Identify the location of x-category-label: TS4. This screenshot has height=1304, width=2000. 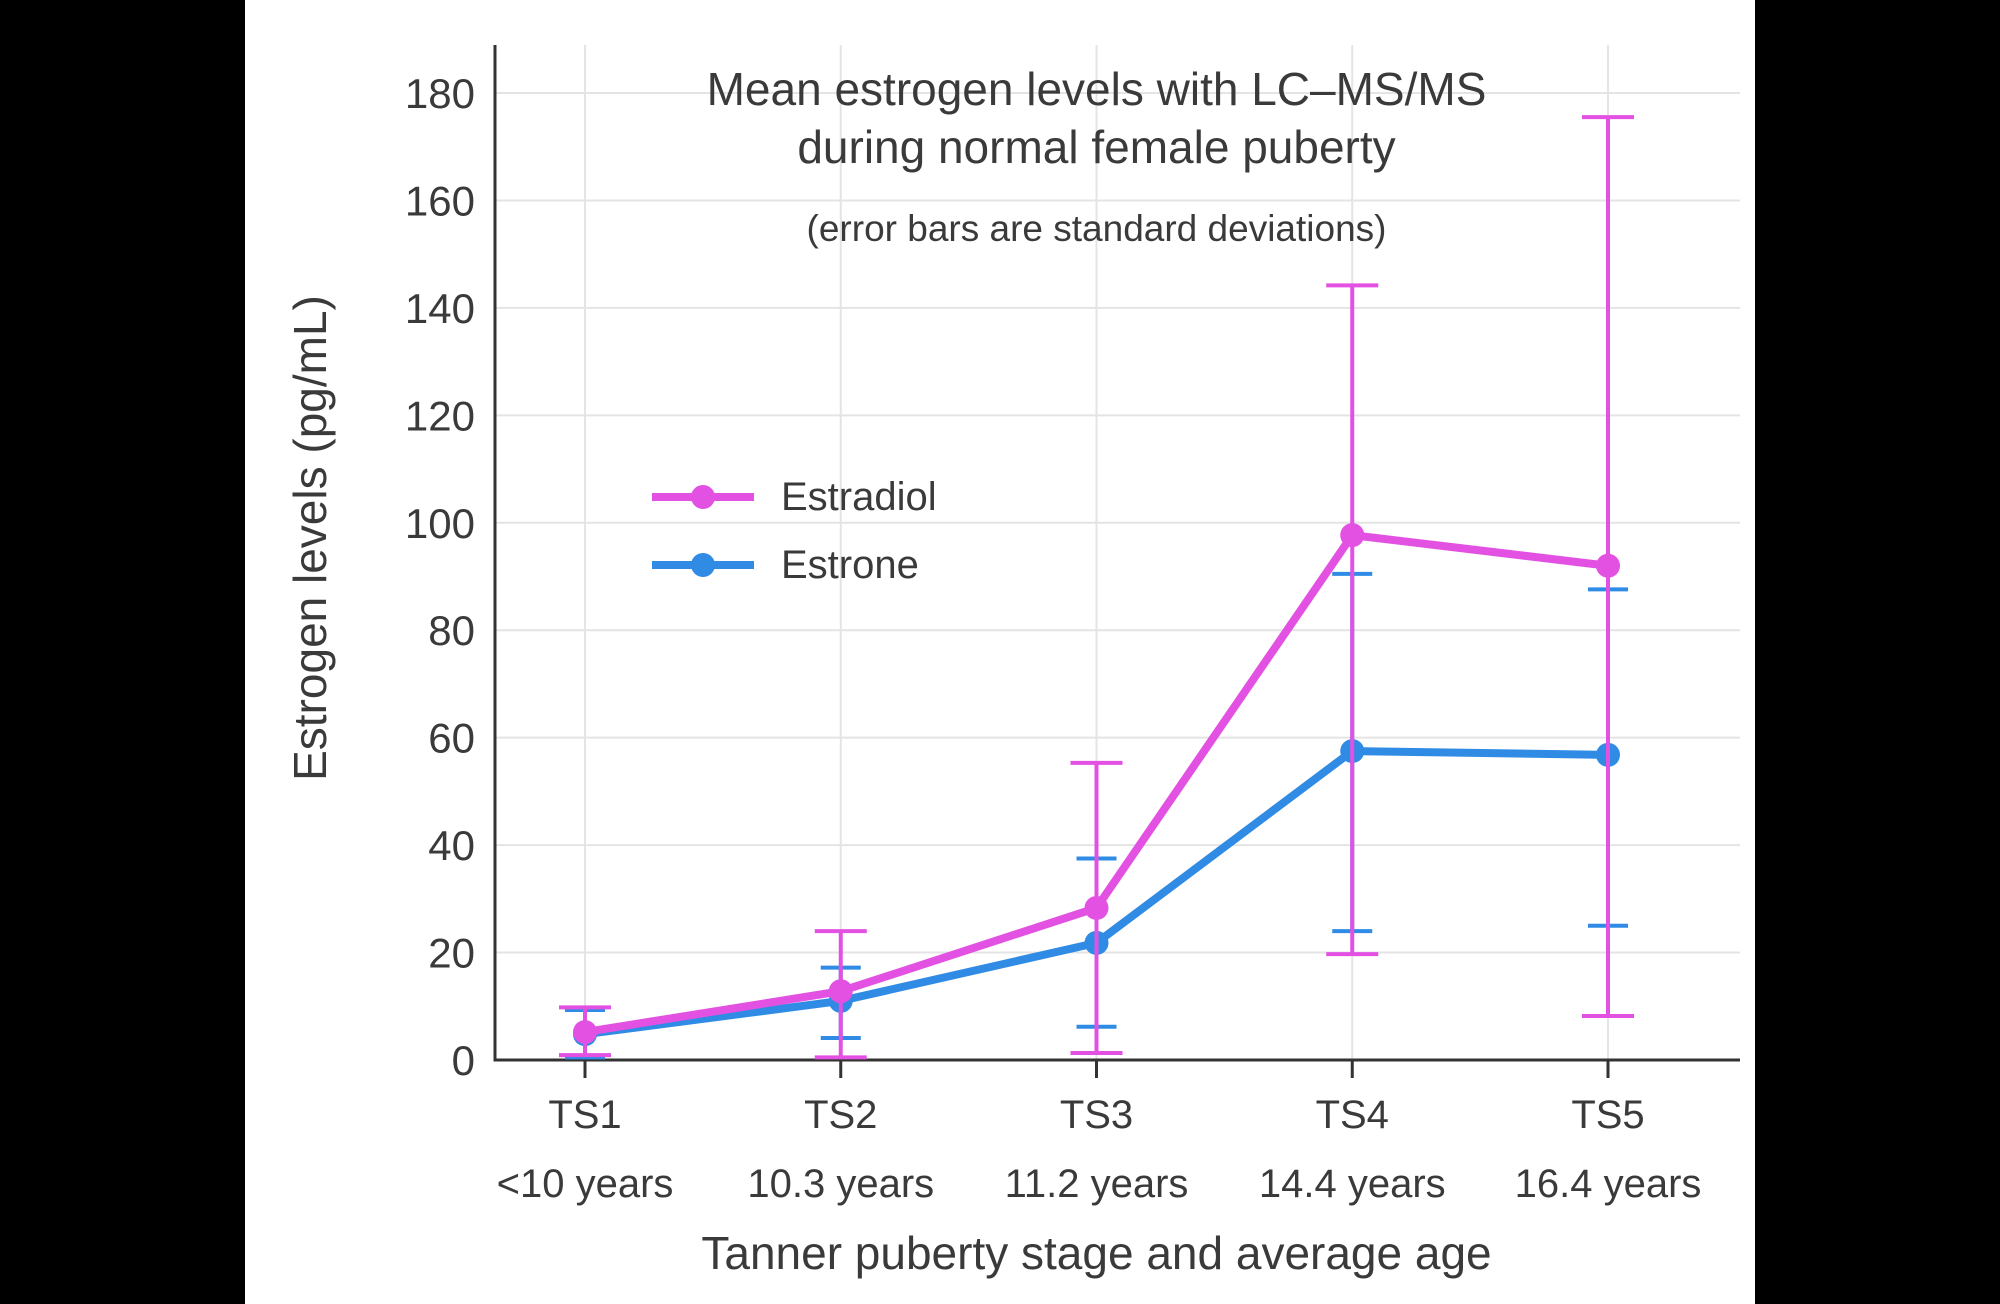
(1352, 1115).